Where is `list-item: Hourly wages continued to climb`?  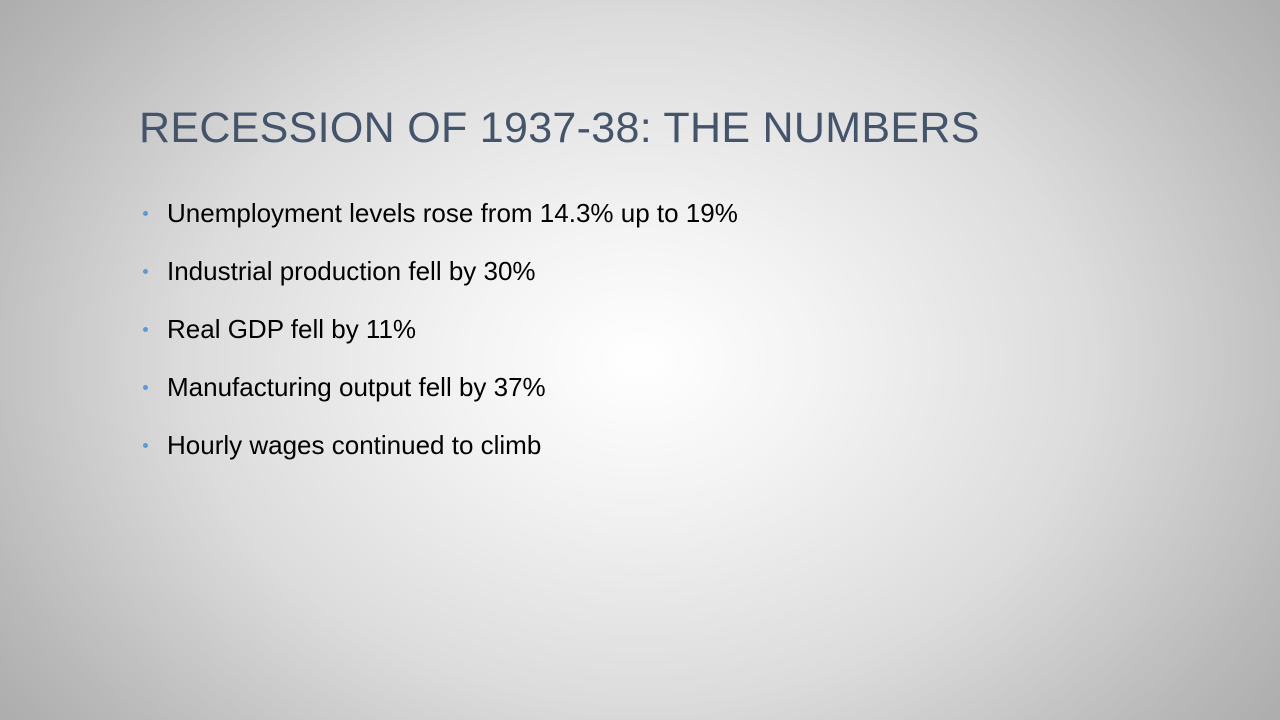 list-item: Hourly wages continued to climb is located at coordinates (440, 456).